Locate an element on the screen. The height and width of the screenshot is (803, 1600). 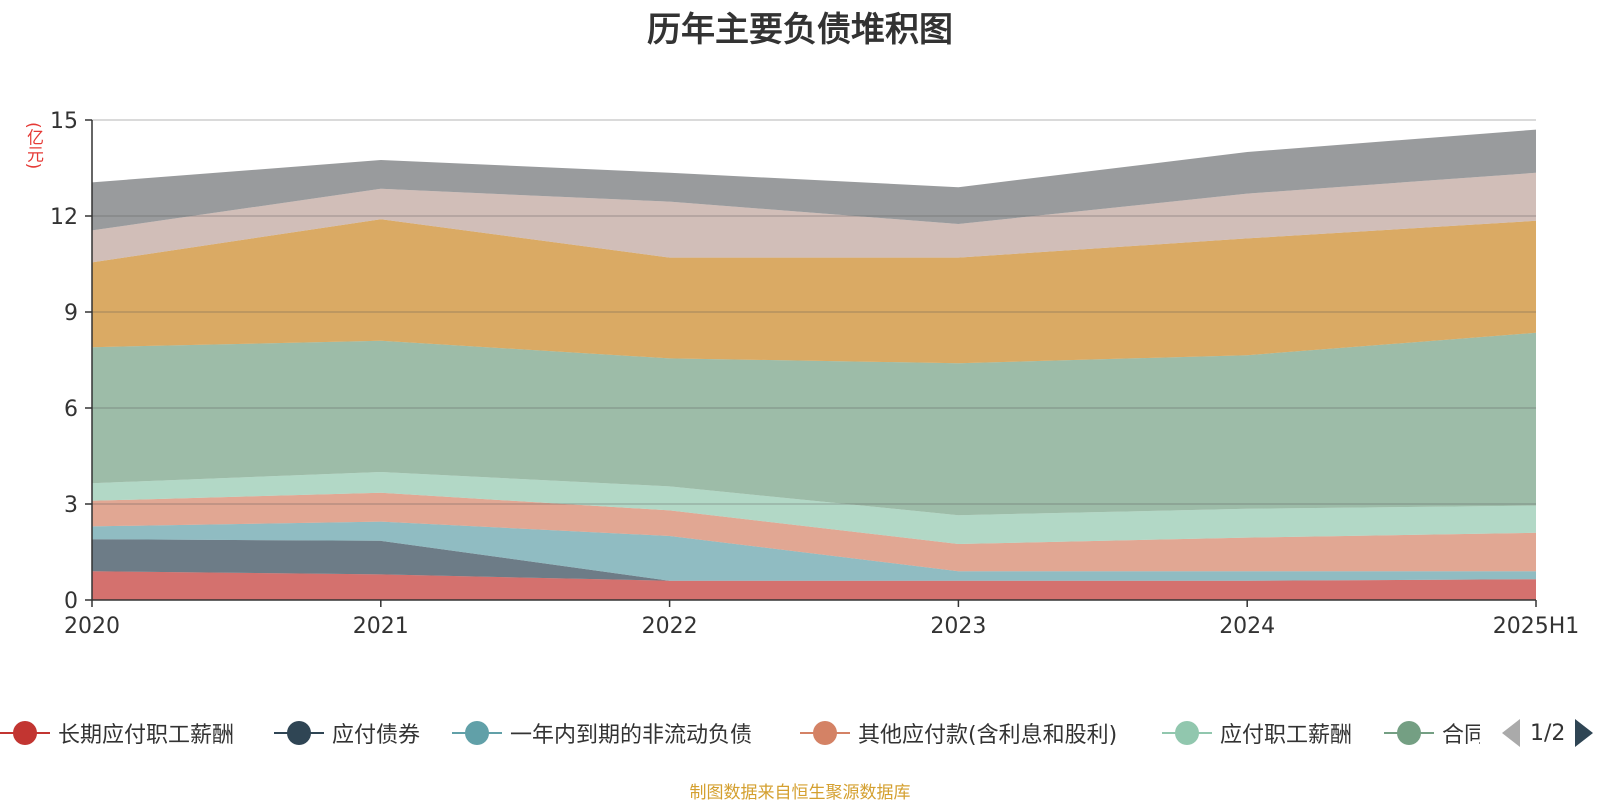
legend-item: 合同负债 is located at coordinates (1432, 733).